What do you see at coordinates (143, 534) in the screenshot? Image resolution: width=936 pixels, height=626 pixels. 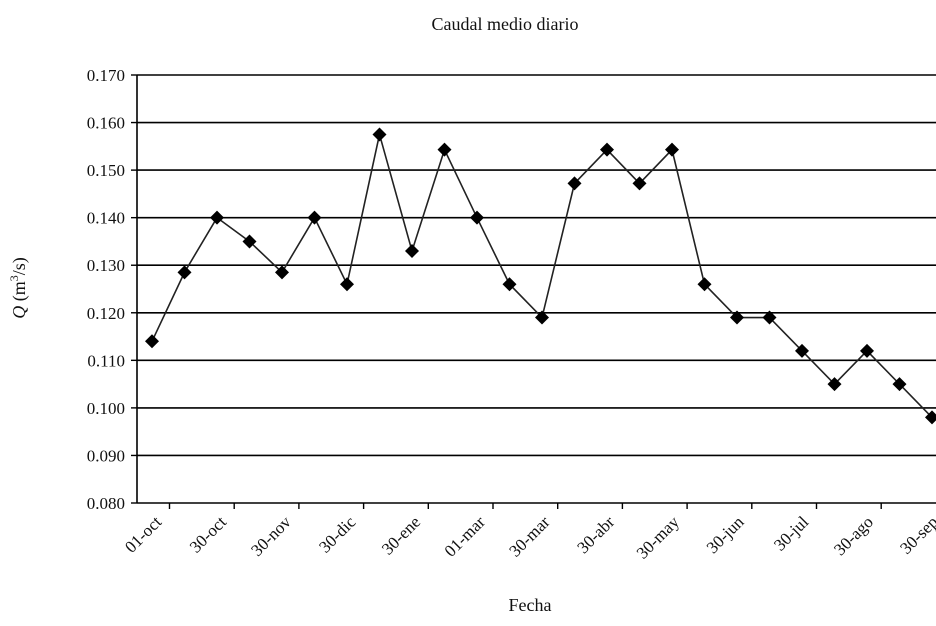 I see `x-tick-label: 01-oct` at bounding box center [143, 534].